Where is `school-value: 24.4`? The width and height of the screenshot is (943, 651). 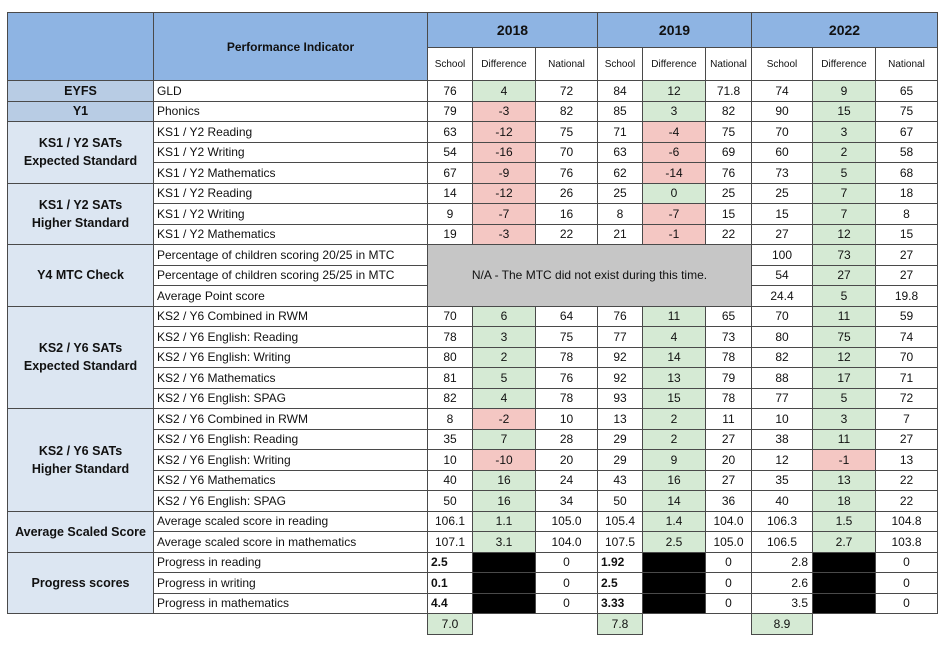
school-value: 24.4 is located at coordinates (782, 296).